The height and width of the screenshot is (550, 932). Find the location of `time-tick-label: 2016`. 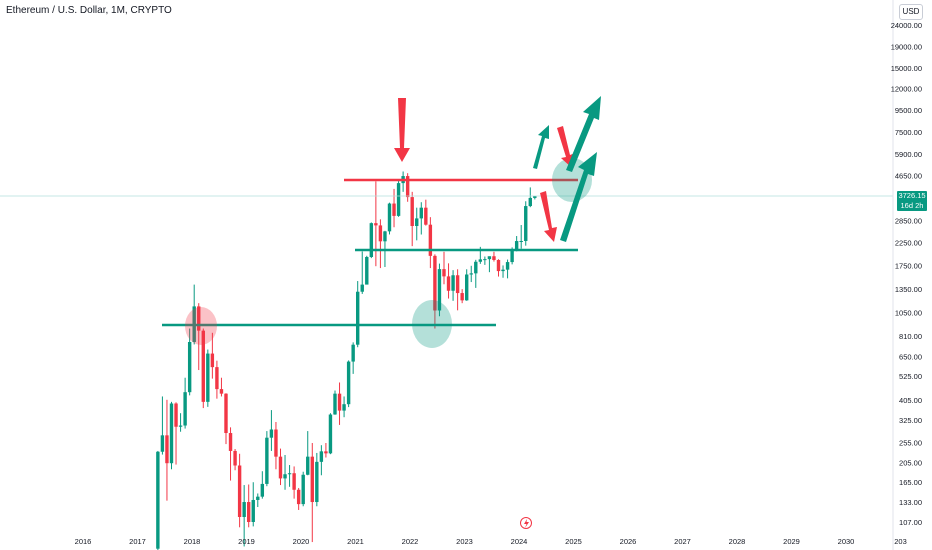

time-tick-label: 2016 is located at coordinates (83, 541).